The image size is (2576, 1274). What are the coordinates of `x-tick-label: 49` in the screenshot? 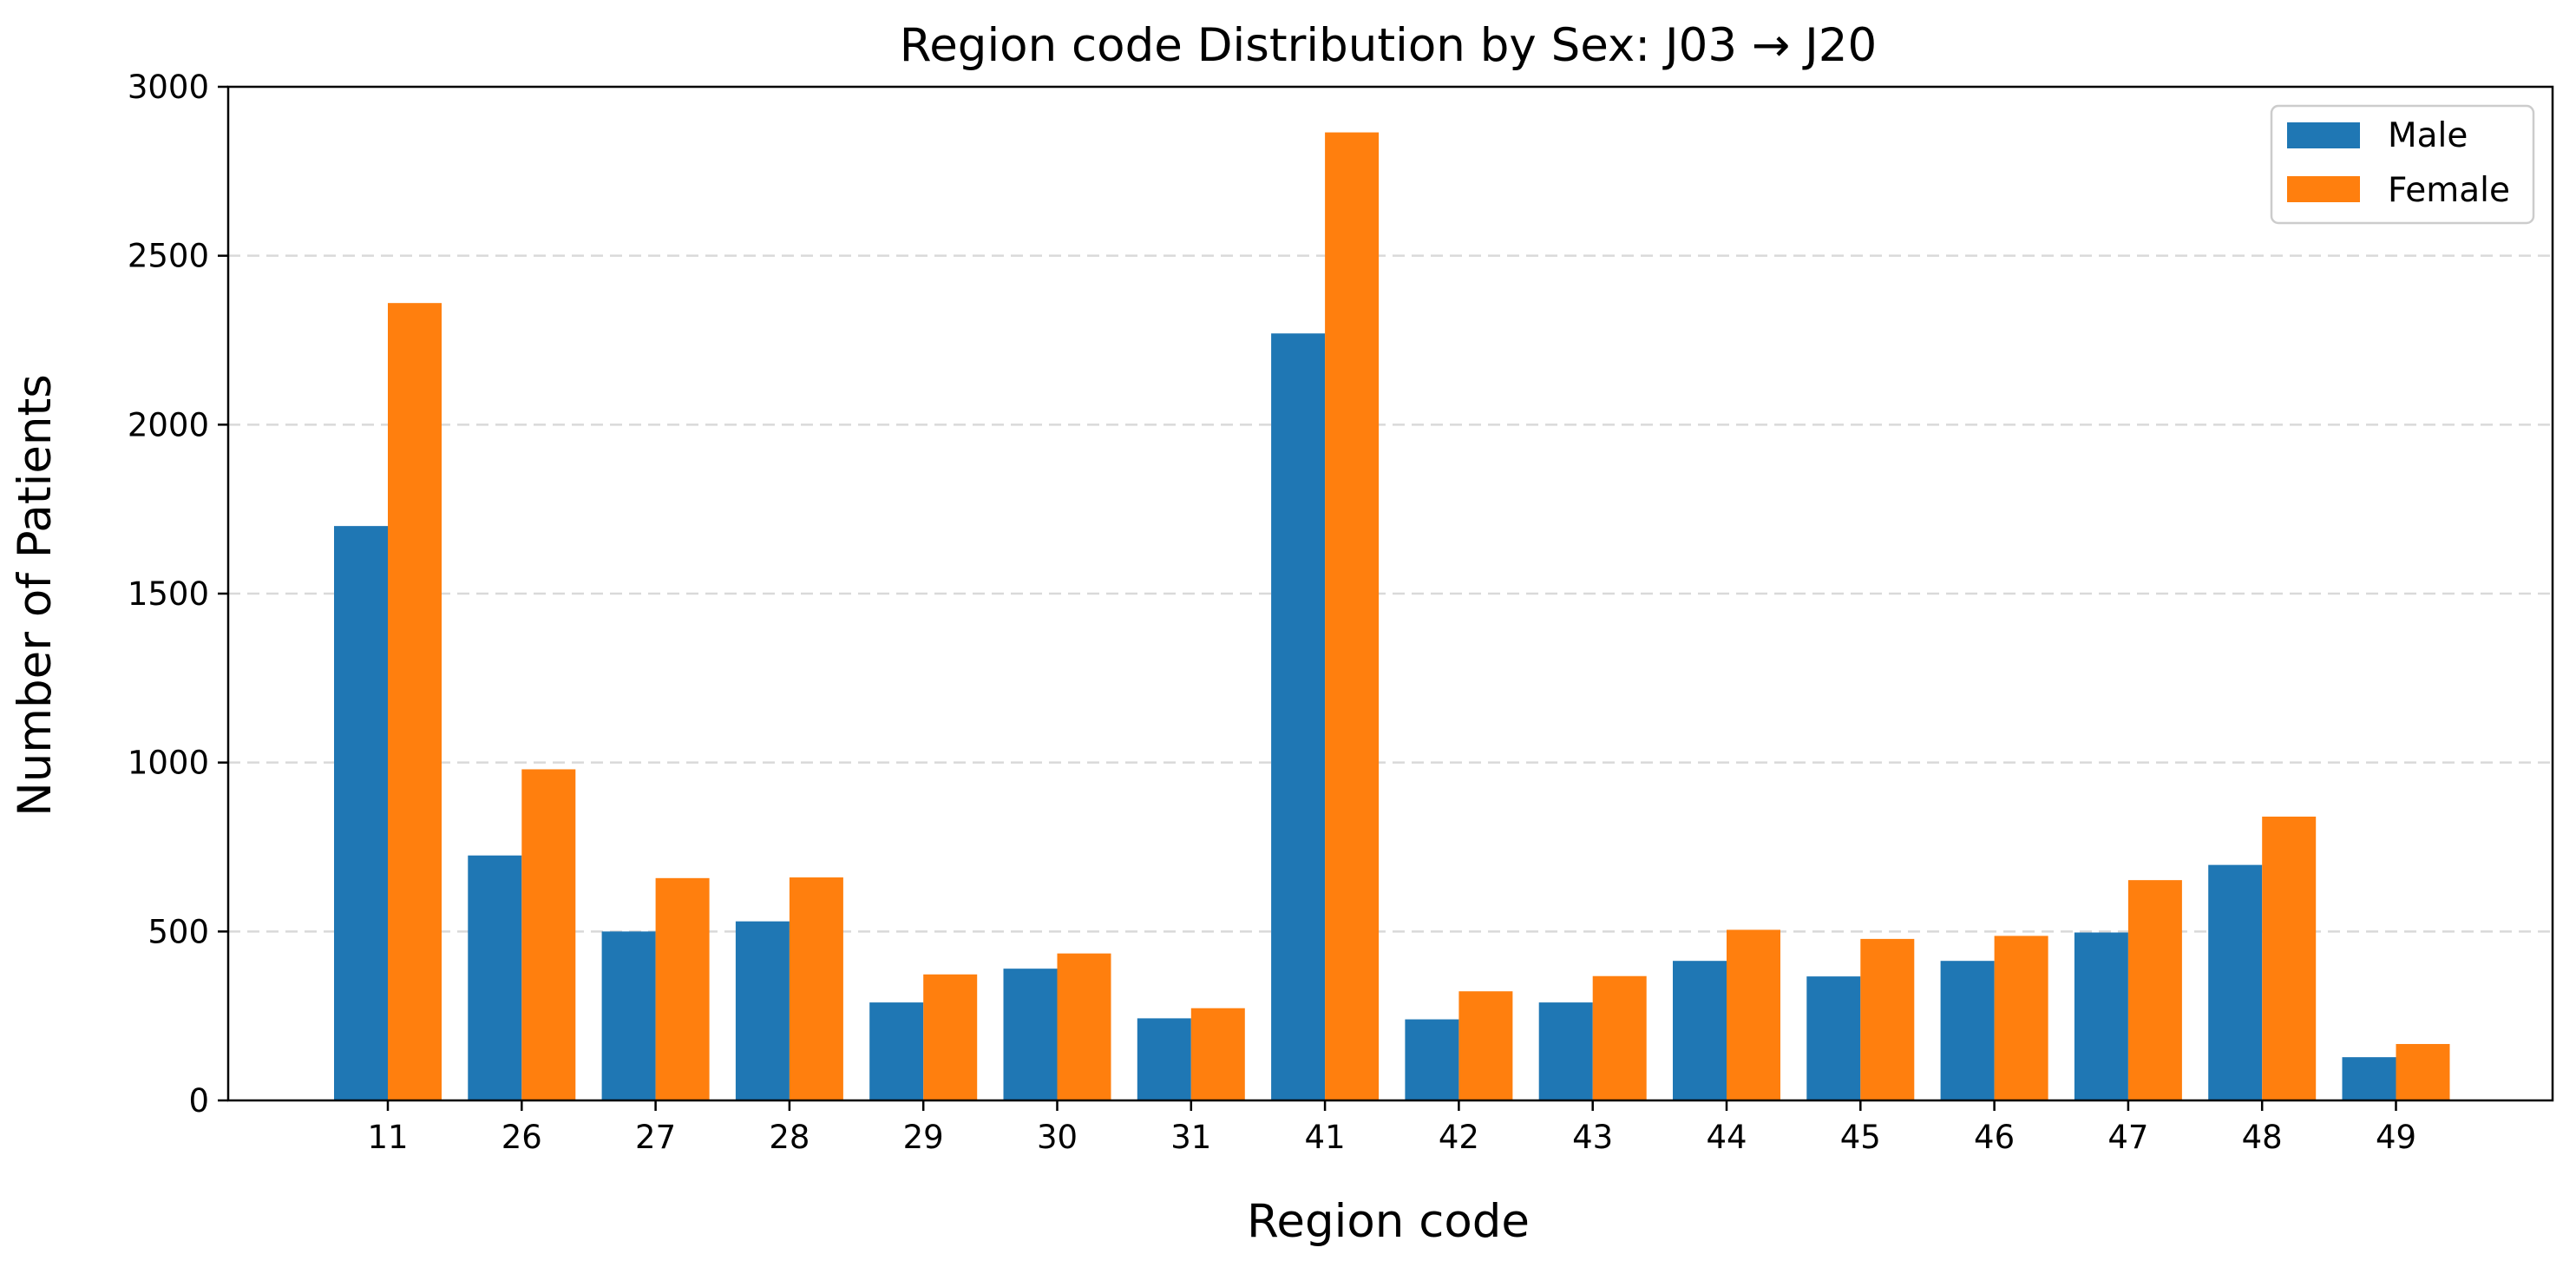 It's located at (2396, 1137).